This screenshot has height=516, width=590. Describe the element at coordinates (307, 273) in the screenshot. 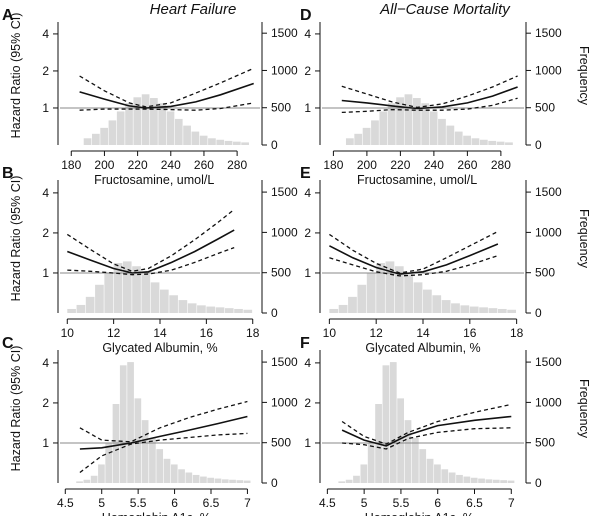

I see `y-left-tick-label: 1` at that location.